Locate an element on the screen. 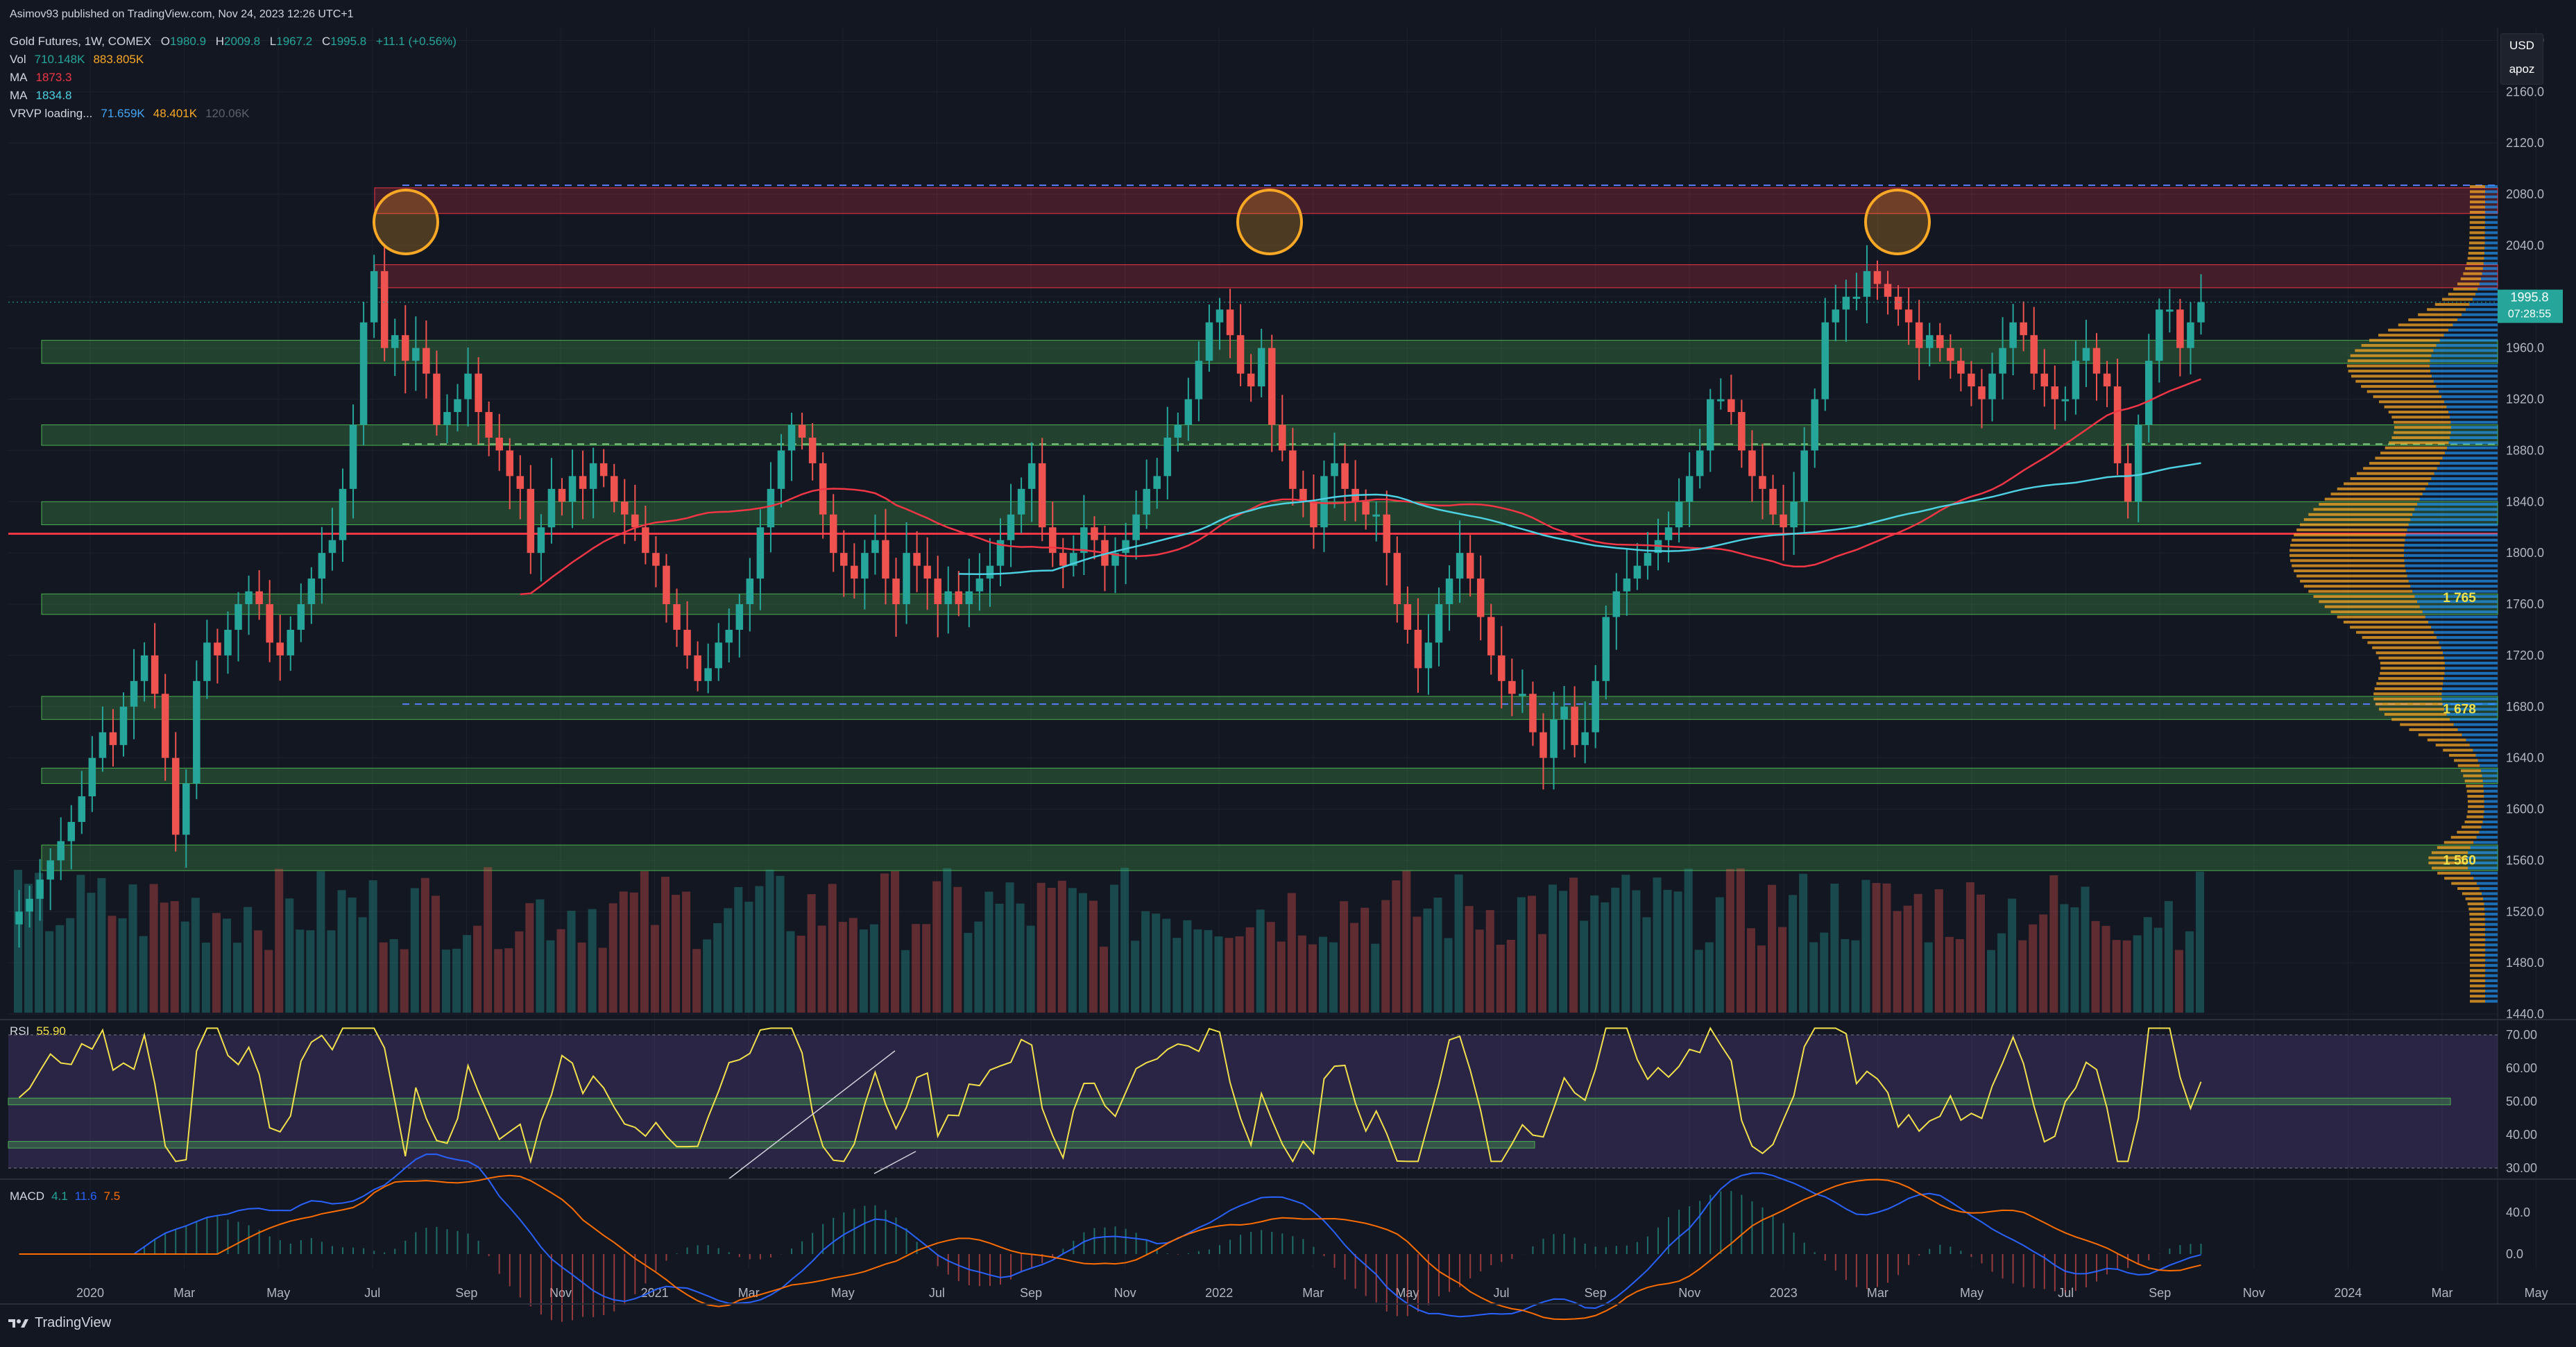  legend-ma-1: MA 1873.3 is located at coordinates (41, 78).